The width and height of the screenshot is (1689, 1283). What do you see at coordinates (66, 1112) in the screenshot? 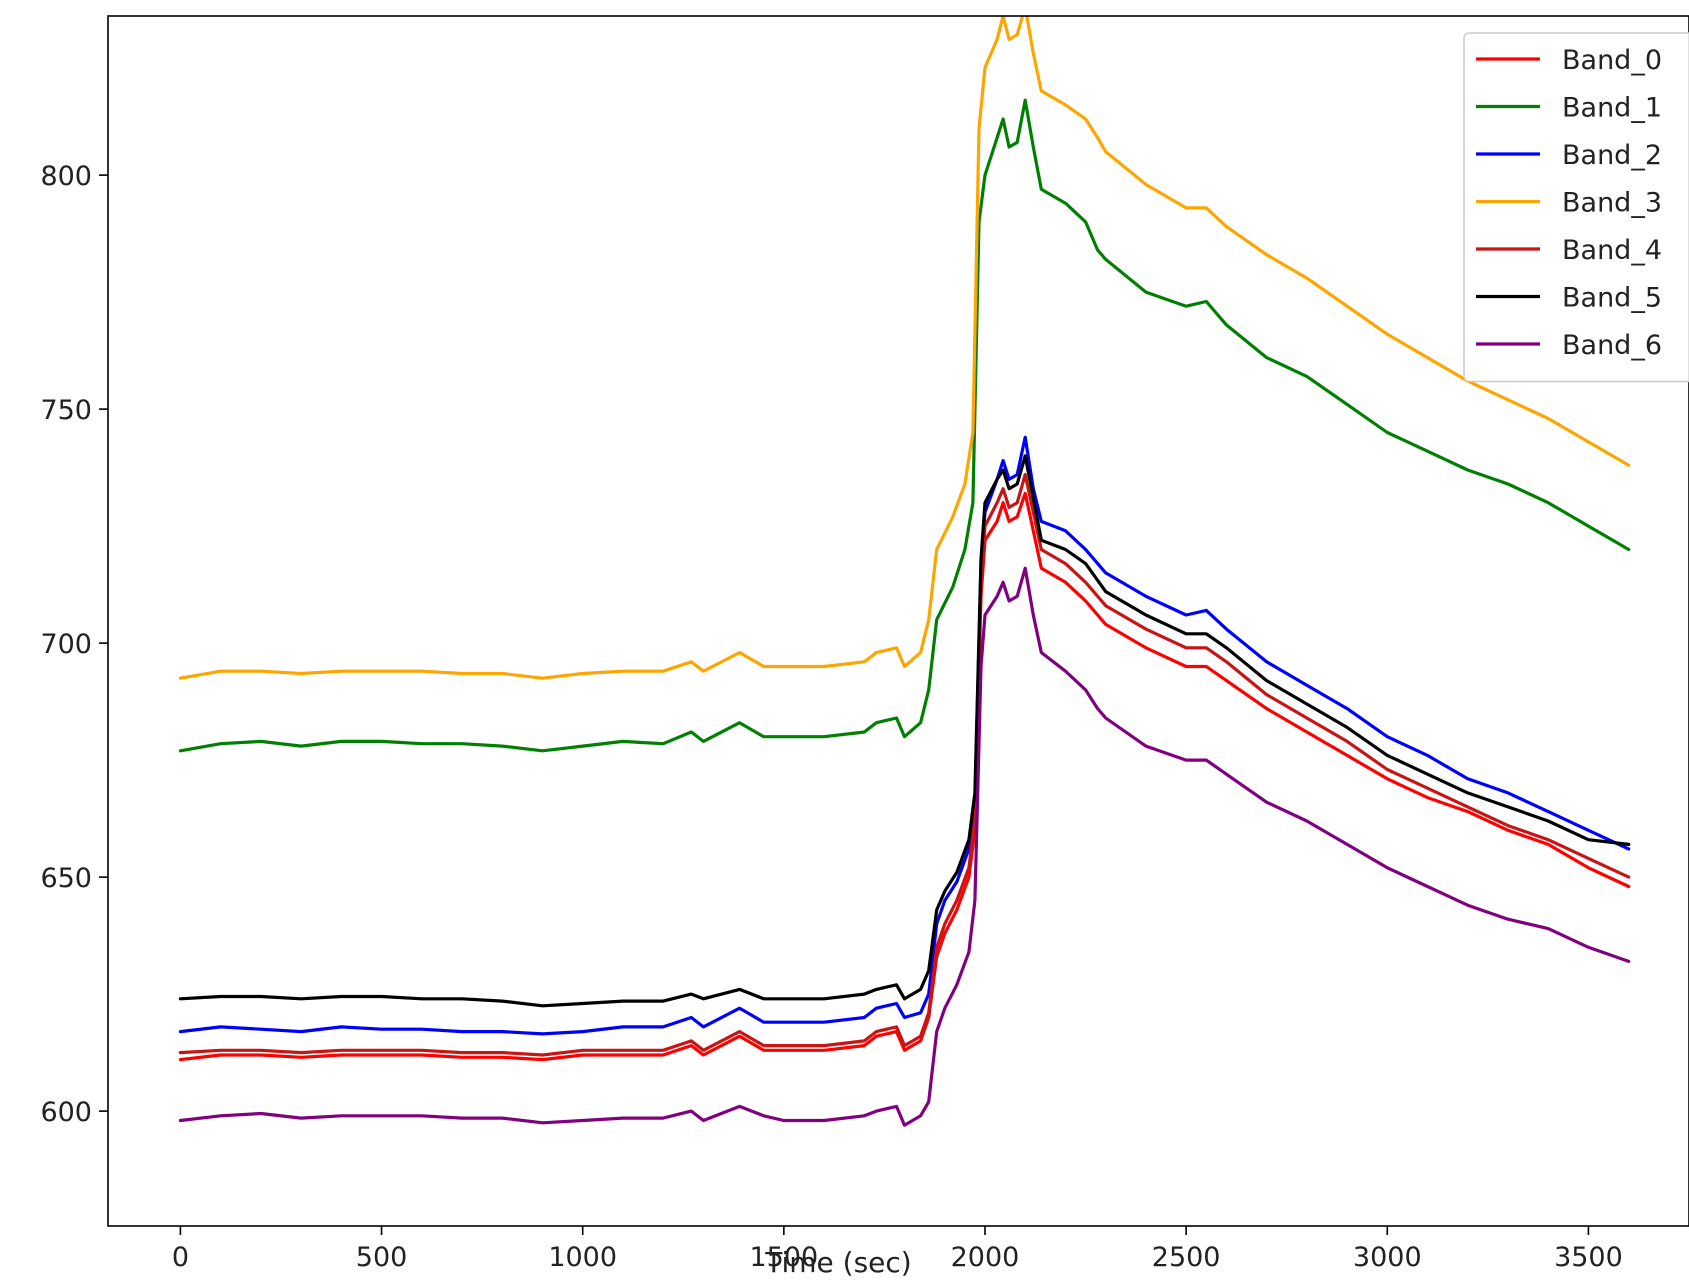
I see `y-tick-label: 600` at bounding box center [66, 1112].